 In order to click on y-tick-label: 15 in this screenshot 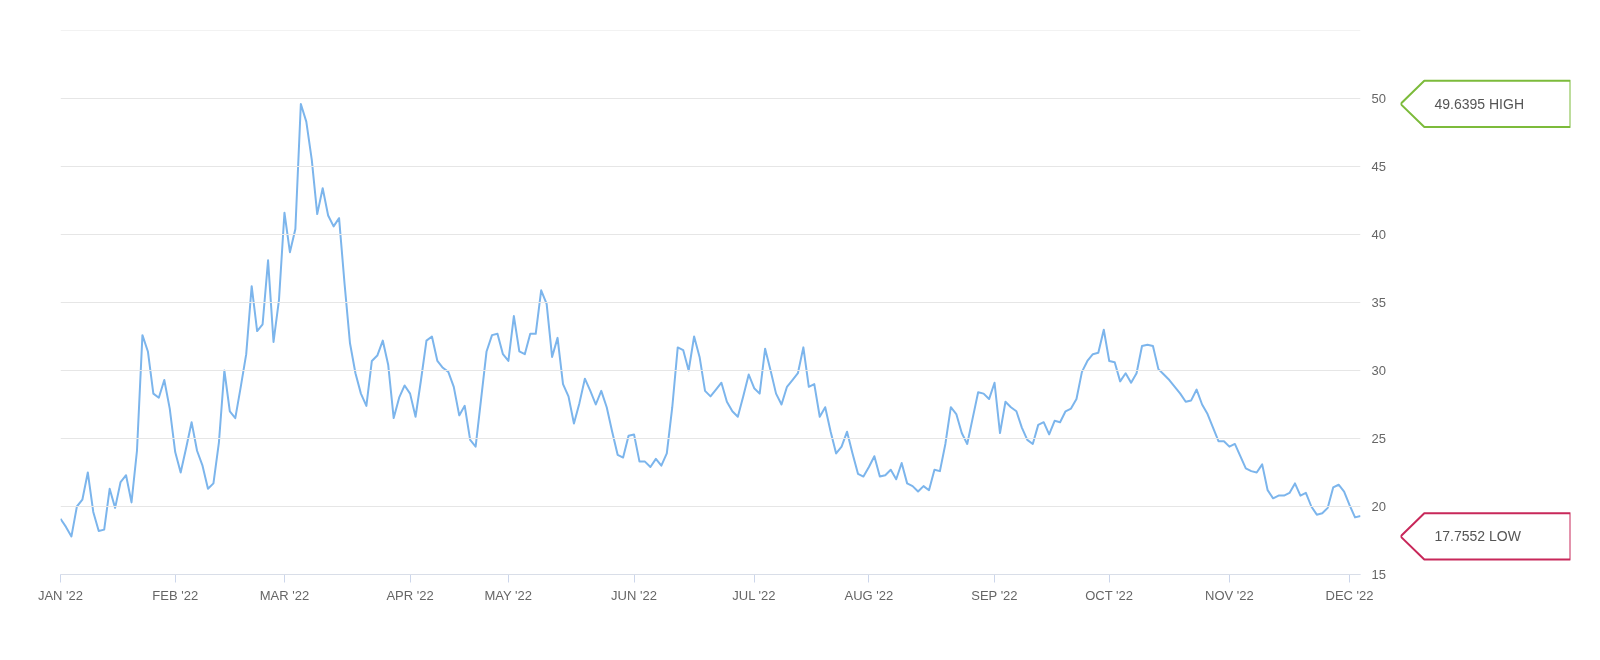, I will do `click(1378, 574)`.